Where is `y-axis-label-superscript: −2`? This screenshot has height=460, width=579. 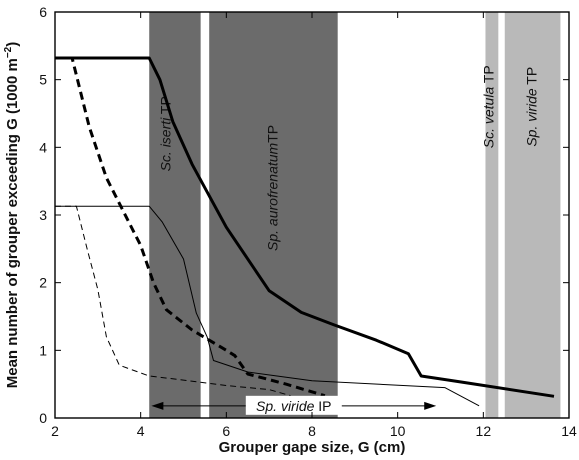
y-axis-label-superscript: −2 is located at coordinates (8, 52).